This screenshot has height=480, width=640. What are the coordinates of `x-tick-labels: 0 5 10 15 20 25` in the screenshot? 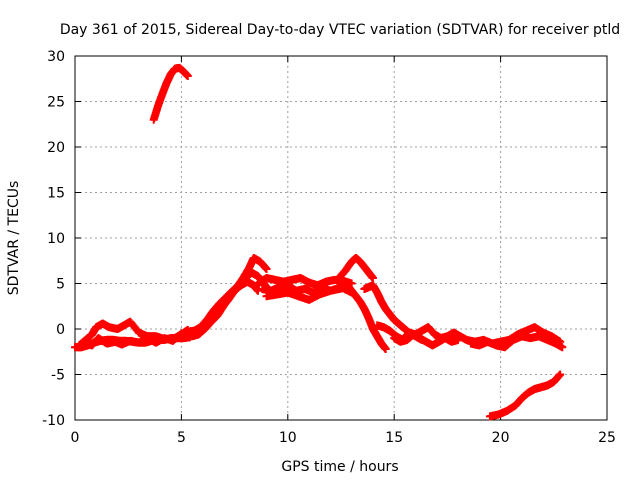 It's located at (343, 438).